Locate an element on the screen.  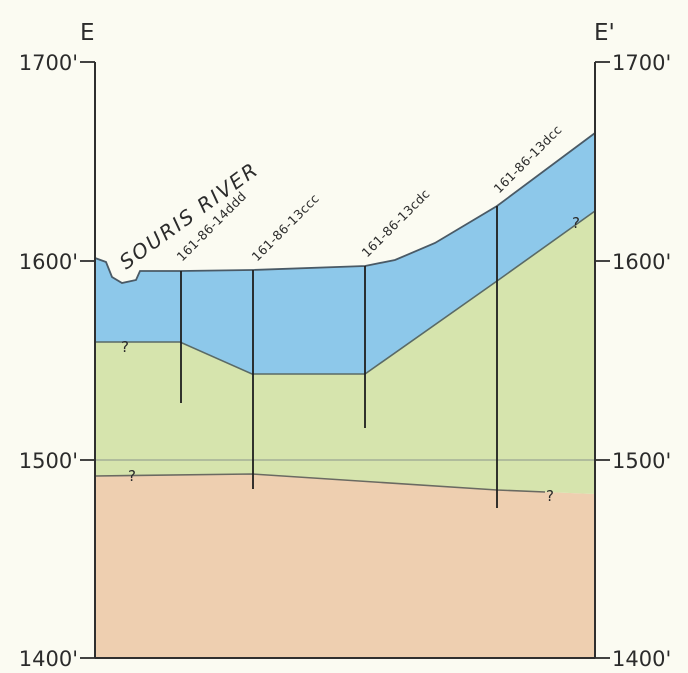
query-mark-upper-right: ? is located at coordinates (576, 223).